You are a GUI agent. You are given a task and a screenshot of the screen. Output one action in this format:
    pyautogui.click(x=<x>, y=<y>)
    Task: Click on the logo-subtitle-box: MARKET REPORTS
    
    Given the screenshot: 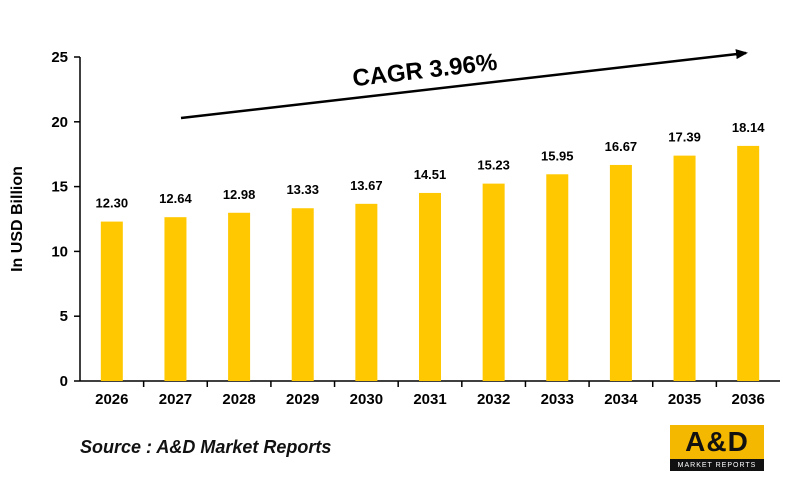 What is the action you would take?
    pyautogui.click(x=717, y=465)
    